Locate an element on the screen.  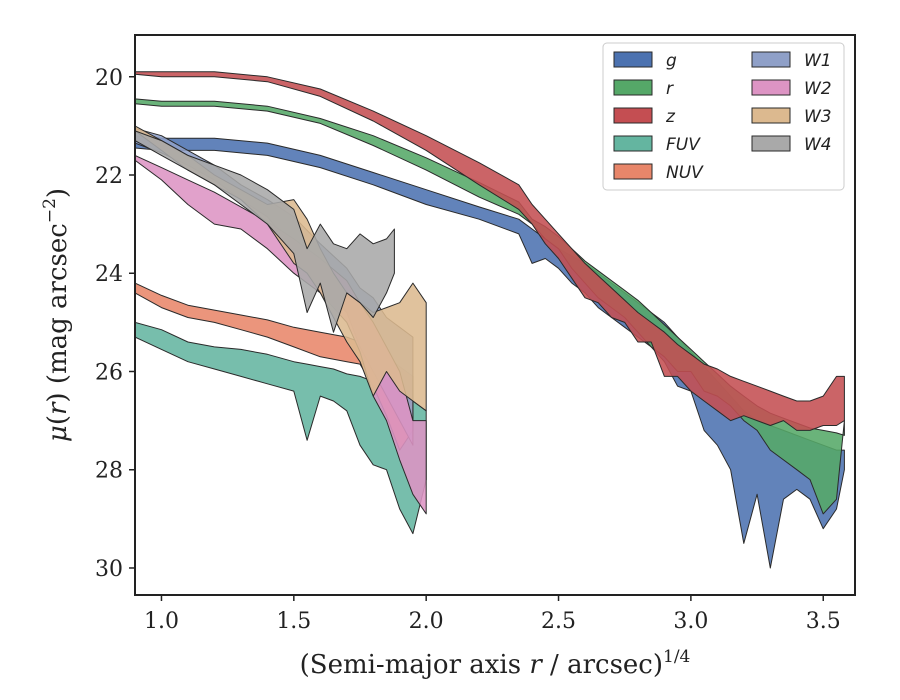
x-tick-label: 3.5 is located at coordinates (823, 621).